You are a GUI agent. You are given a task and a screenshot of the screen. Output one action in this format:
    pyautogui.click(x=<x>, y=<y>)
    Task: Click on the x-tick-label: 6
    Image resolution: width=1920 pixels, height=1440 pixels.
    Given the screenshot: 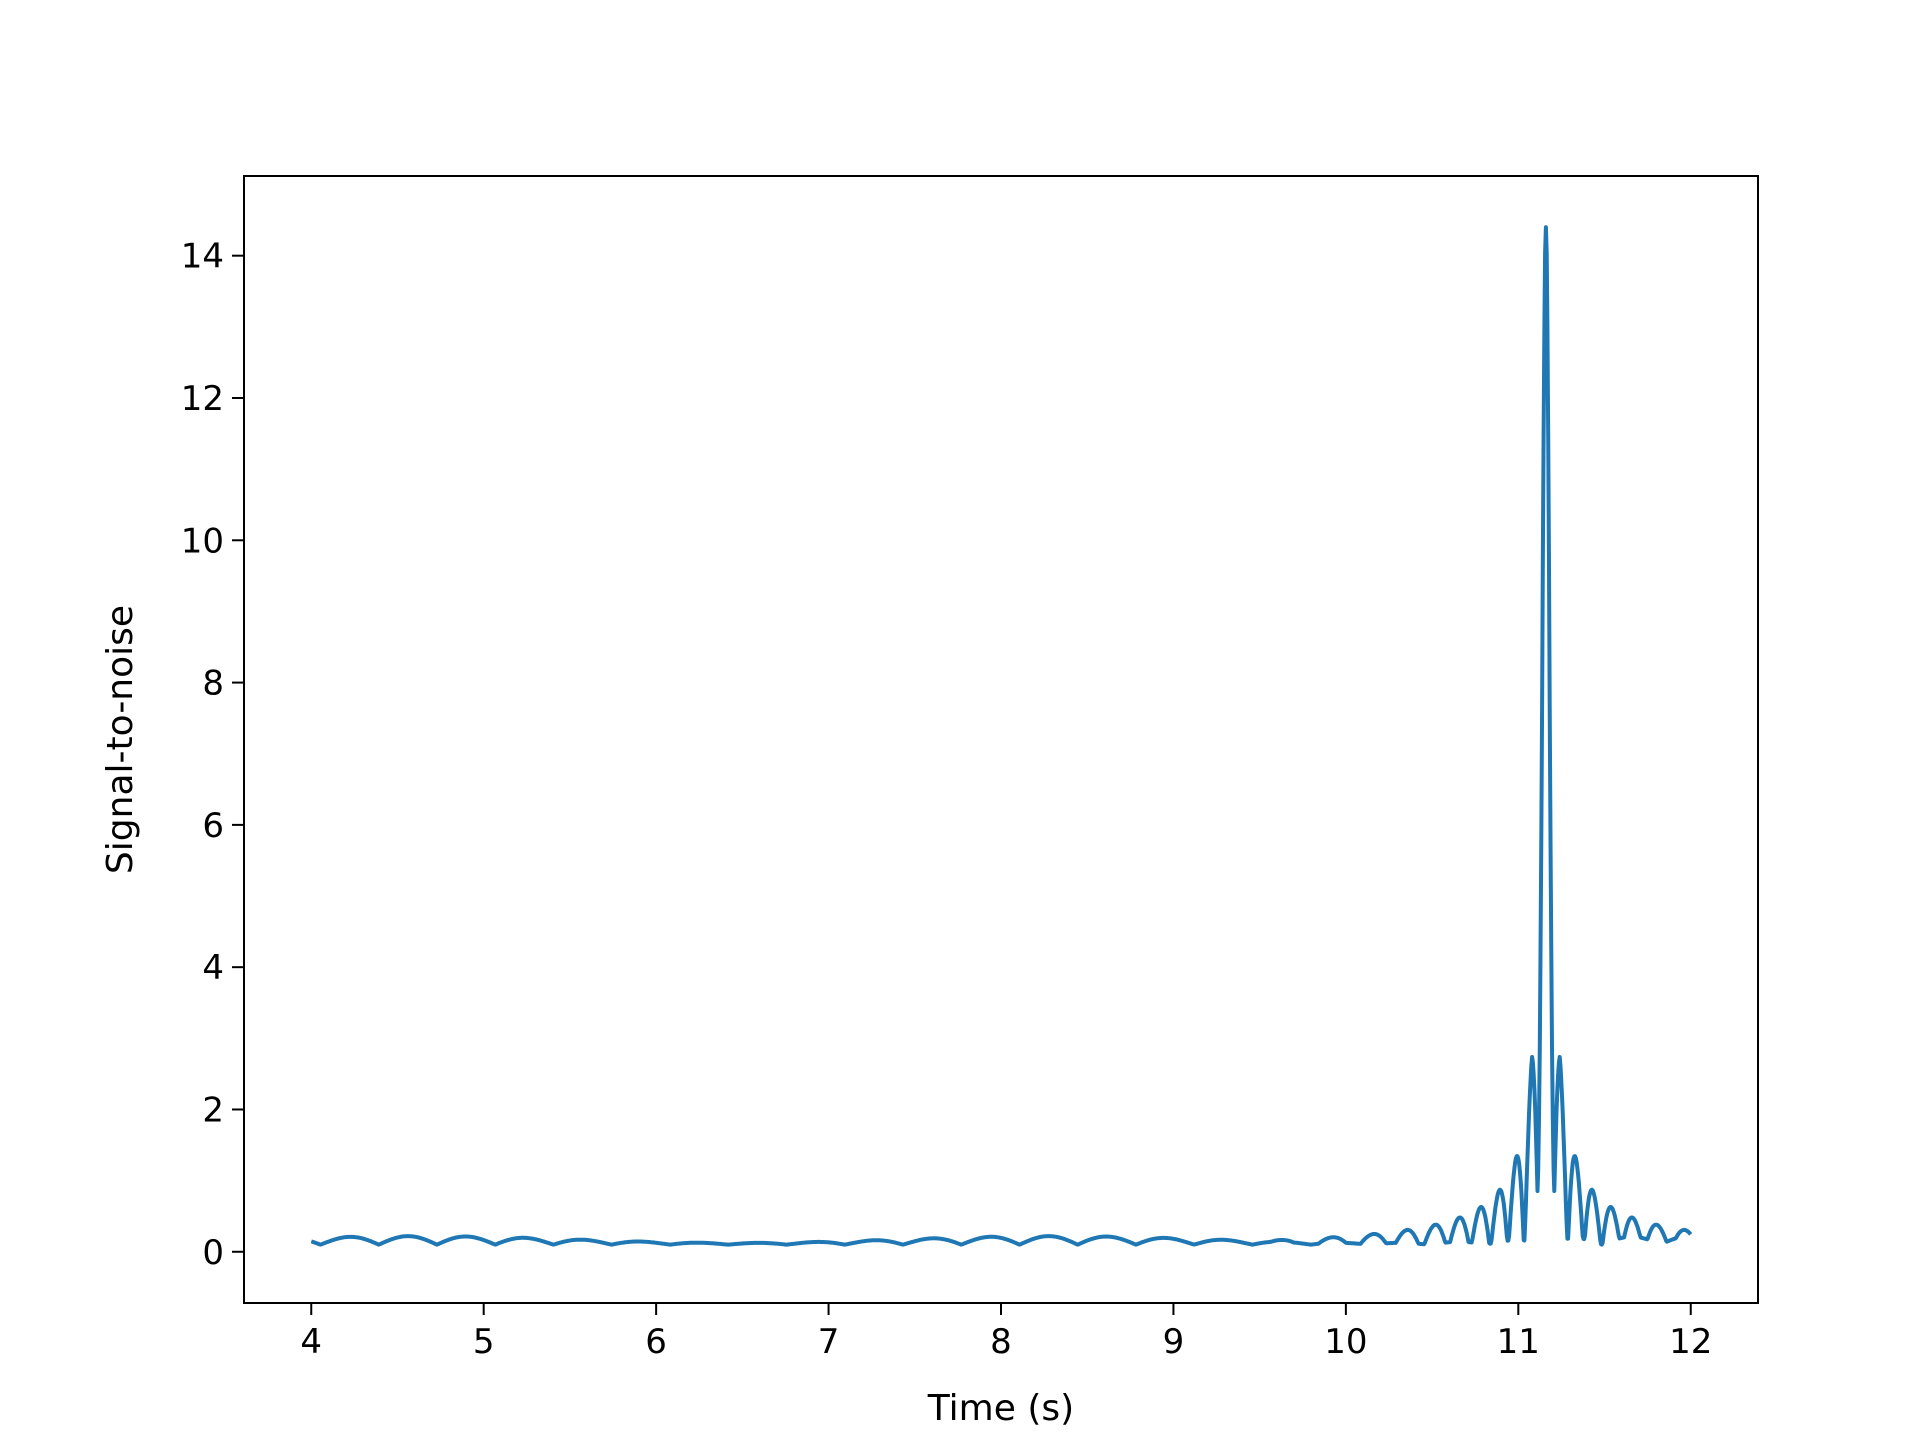 What is the action you would take?
    pyautogui.click(x=656, y=1342)
    